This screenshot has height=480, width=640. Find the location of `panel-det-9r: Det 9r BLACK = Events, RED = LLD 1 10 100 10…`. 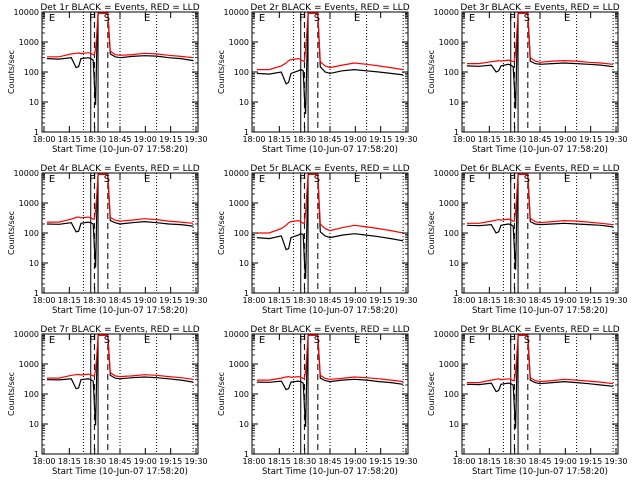

panel-det-9r: Det 9r BLACK = Events, RED = LLD 1 10 100 10… is located at coordinates (527, 401).